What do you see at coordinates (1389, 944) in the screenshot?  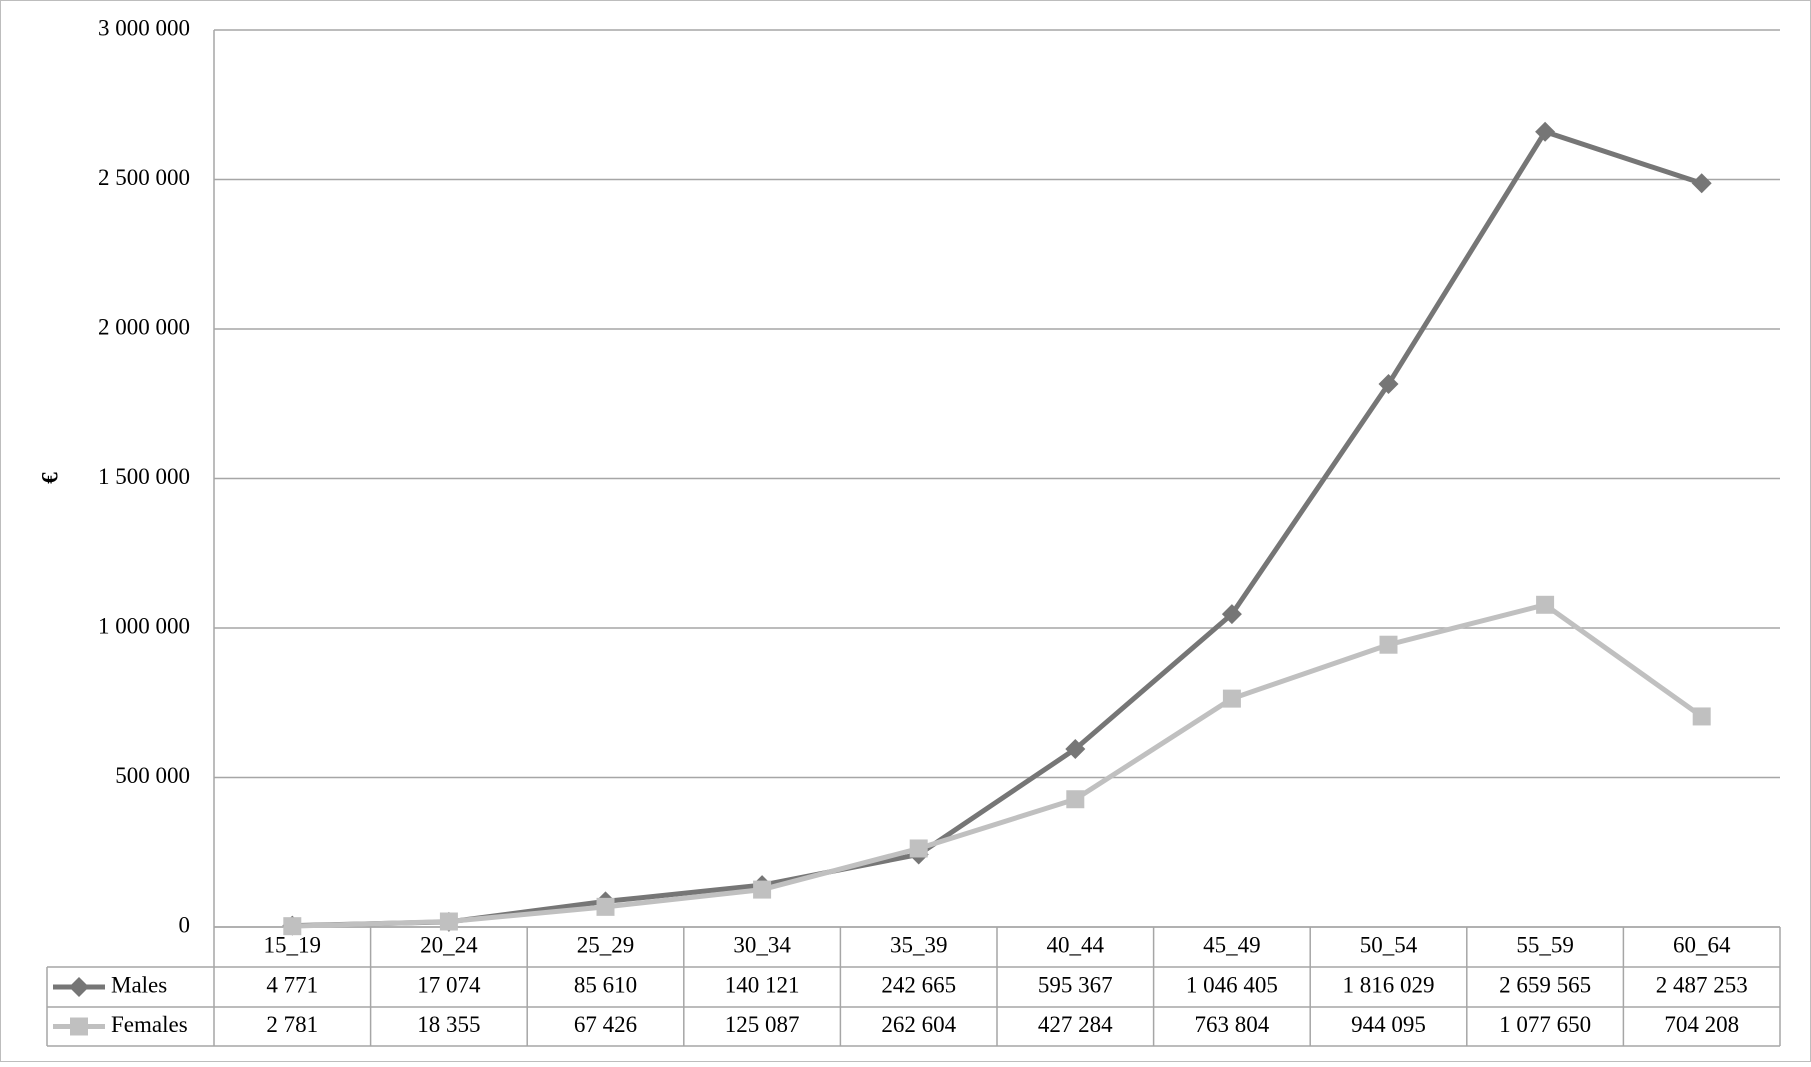 I see `category-label: 50_54` at bounding box center [1389, 944].